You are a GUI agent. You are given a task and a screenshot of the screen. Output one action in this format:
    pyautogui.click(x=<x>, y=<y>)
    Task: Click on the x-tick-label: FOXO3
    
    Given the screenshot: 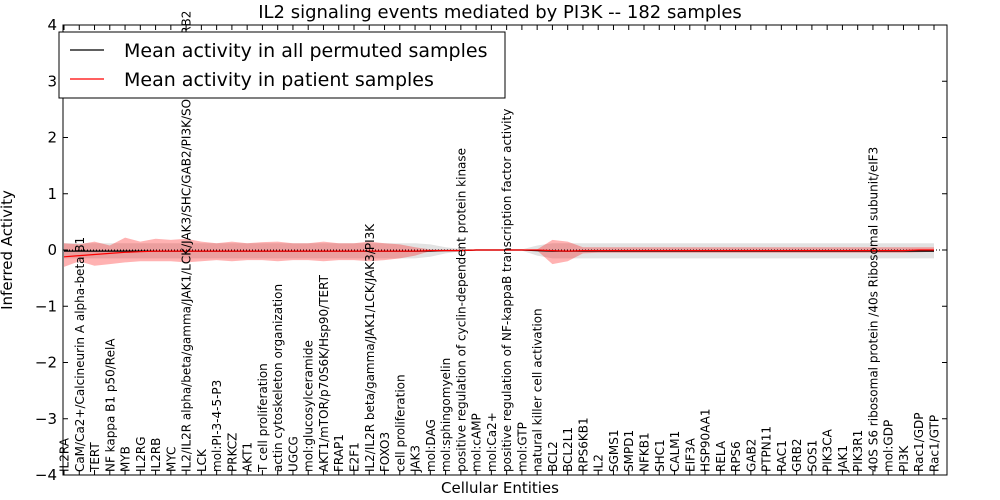 What is the action you would take?
    pyautogui.click(x=385, y=452)
    